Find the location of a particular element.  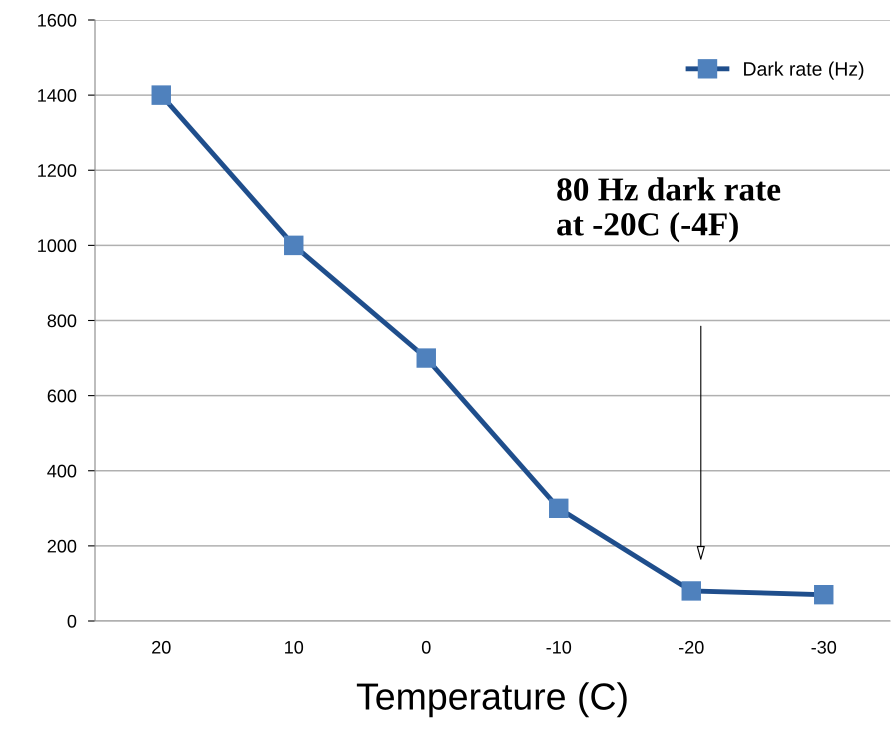

x-tick-label: 10 is located at coordinates (294, 647).